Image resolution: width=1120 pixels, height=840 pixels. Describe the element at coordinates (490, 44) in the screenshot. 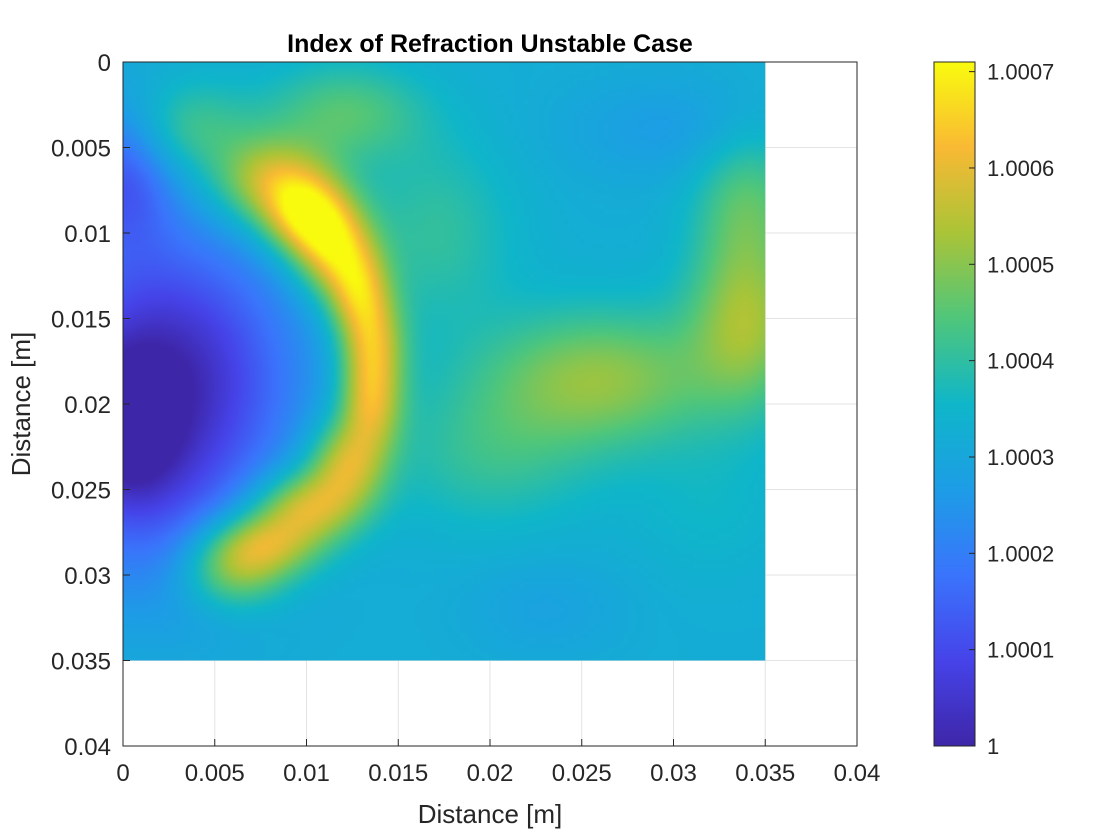

I see `chart-title: Index of Refraction Unstable Case` at that location.